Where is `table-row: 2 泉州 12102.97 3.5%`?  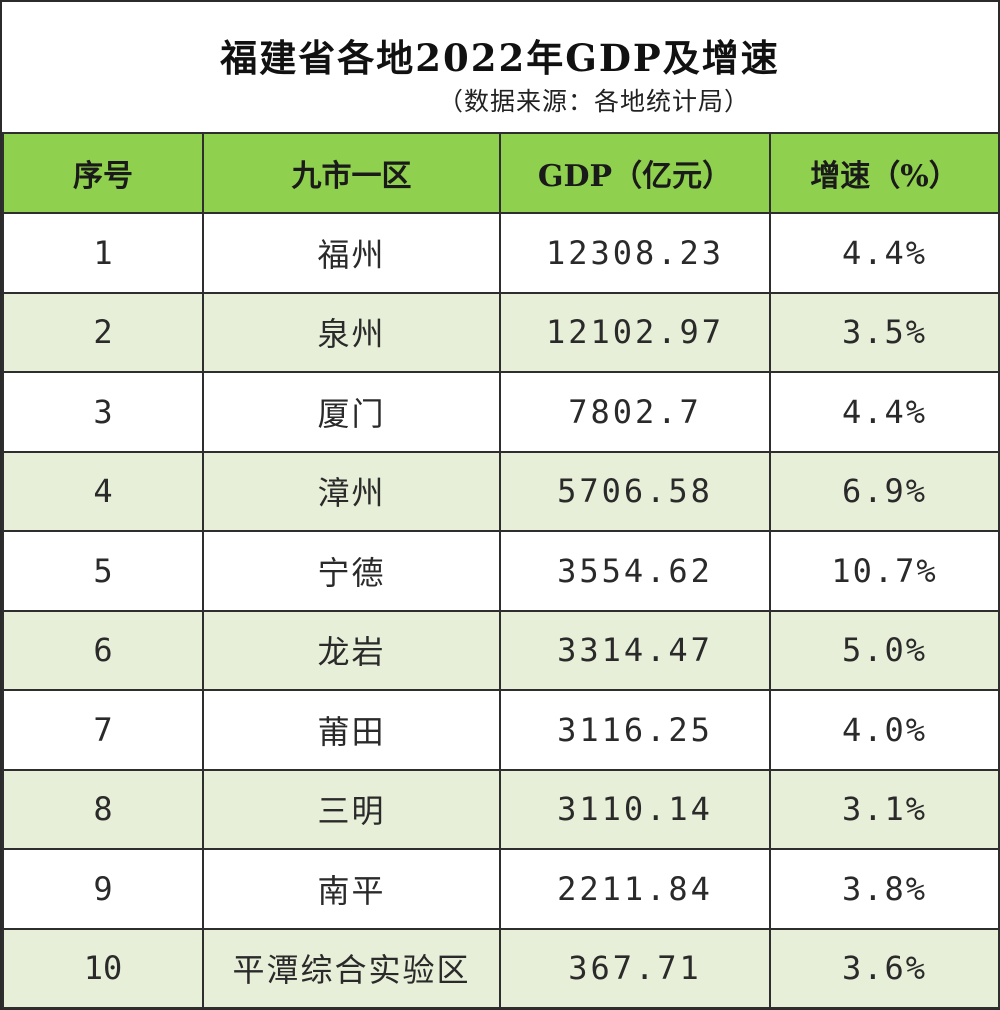
table-row: 2 泉州 12102.97 3.5% is located at coordinates (501, 332).